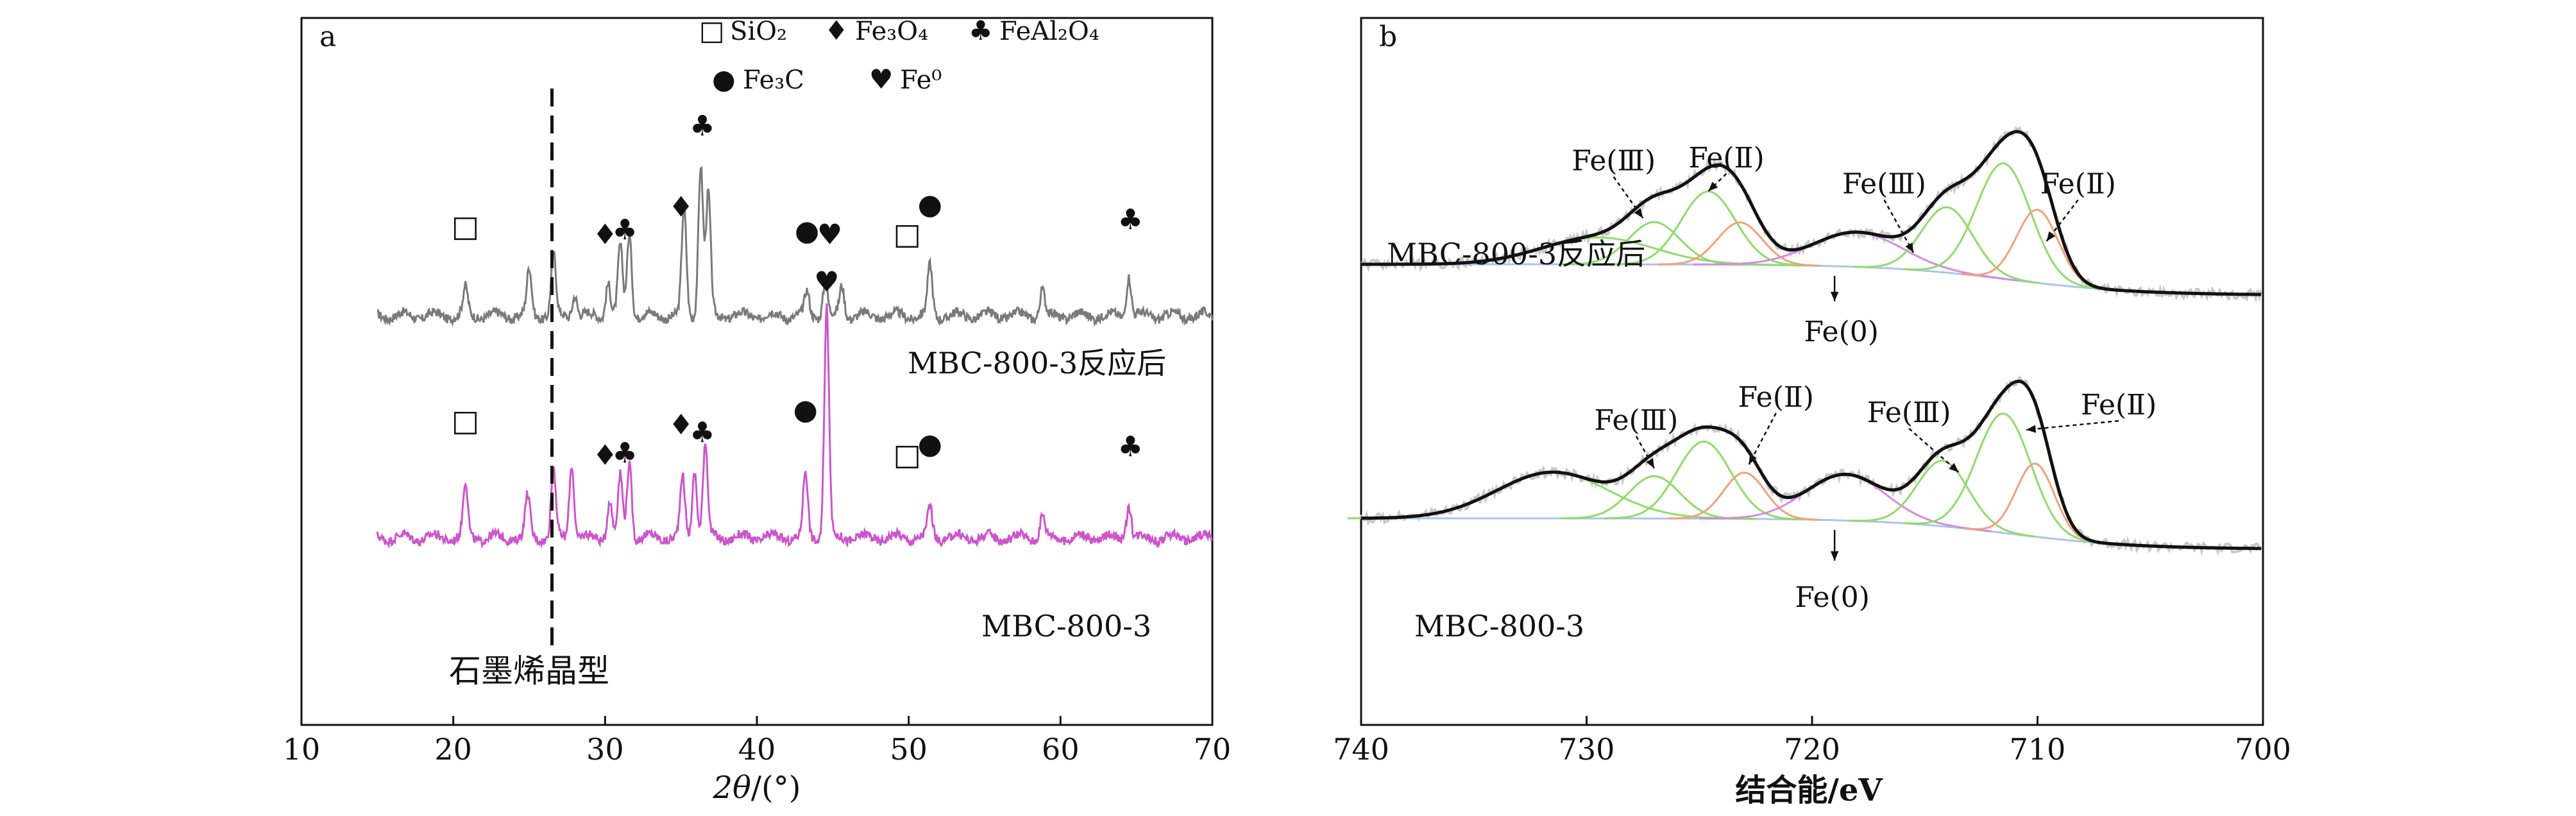  Describe the element at coordinates (773, 80) in the screenshot. I see `panel-a-legend-label: Fe₃C` at that location.